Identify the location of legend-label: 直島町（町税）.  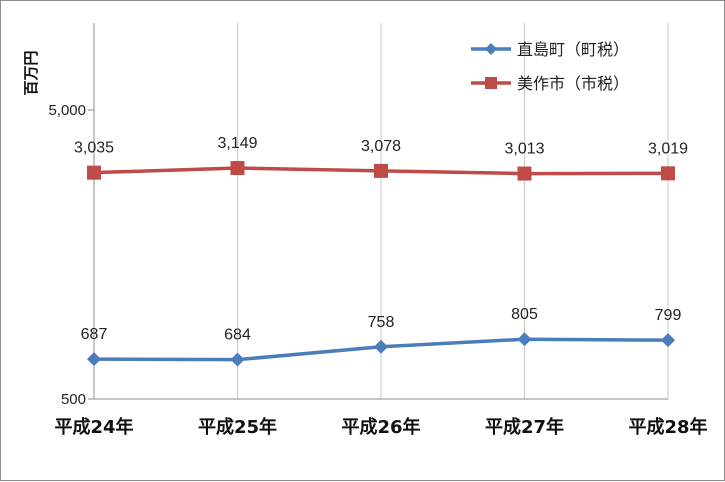
(573, 49).